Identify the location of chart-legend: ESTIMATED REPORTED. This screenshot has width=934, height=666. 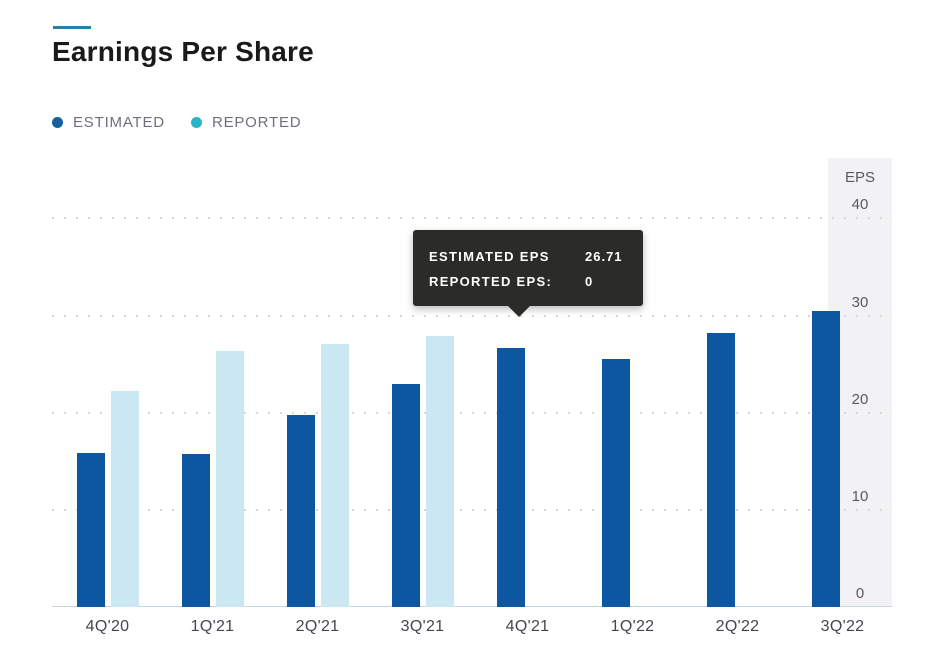
(176, 122).